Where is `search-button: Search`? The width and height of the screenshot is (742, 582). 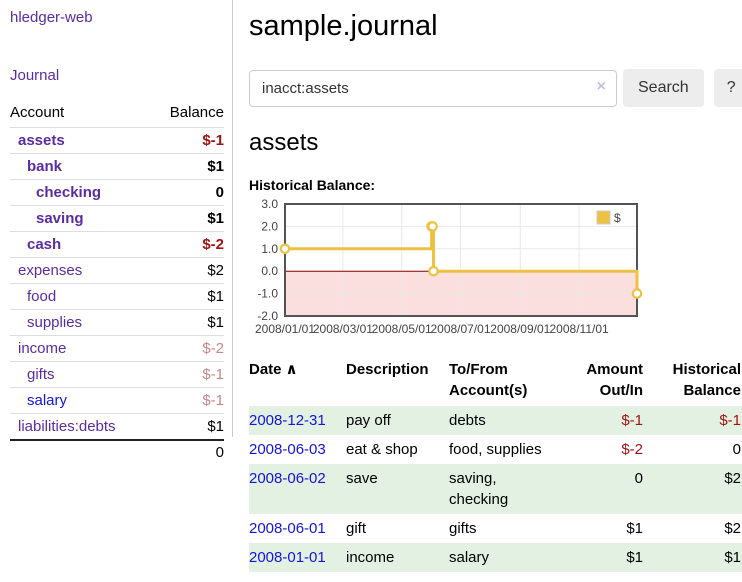
search-button: Search is located at coordinates (663, 88).